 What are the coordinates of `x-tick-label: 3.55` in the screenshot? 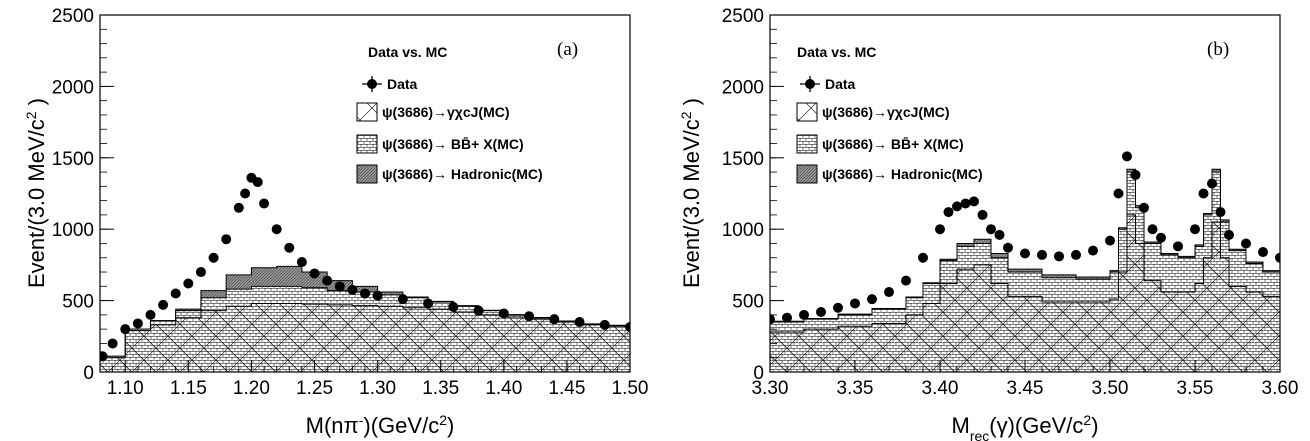 It's located at (1195, 388).